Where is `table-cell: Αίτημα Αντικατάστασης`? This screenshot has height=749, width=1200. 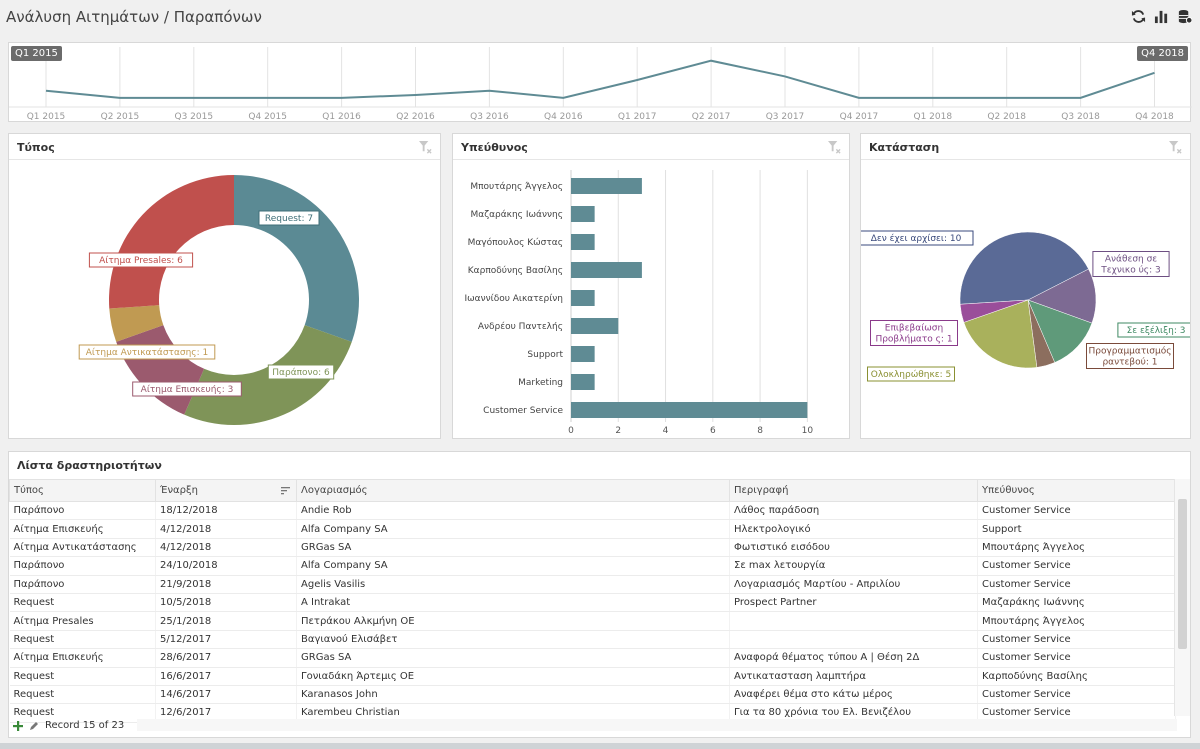
table-cell: Αίτημα Αντικατάστασης is located at coordinates (82, 548).